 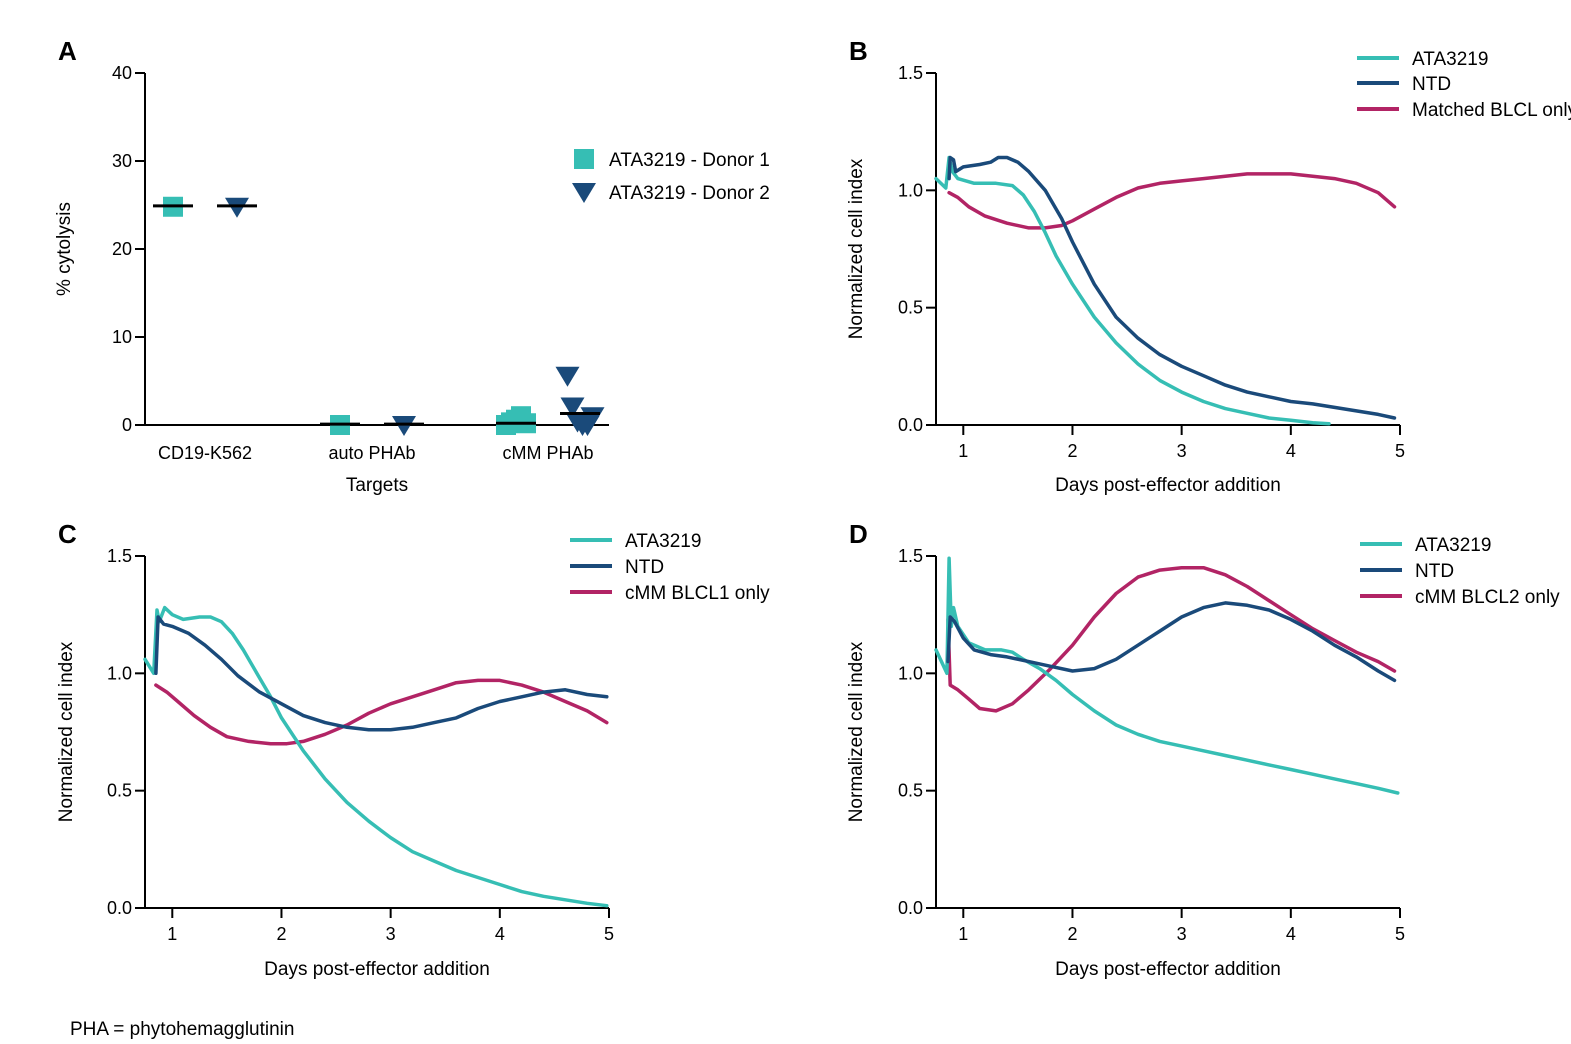 What do you see at coordinates (1487, 597) in the screenshot?
I see `legend-label: cMM BLCL2 only` at bounding box center [1487, 597].